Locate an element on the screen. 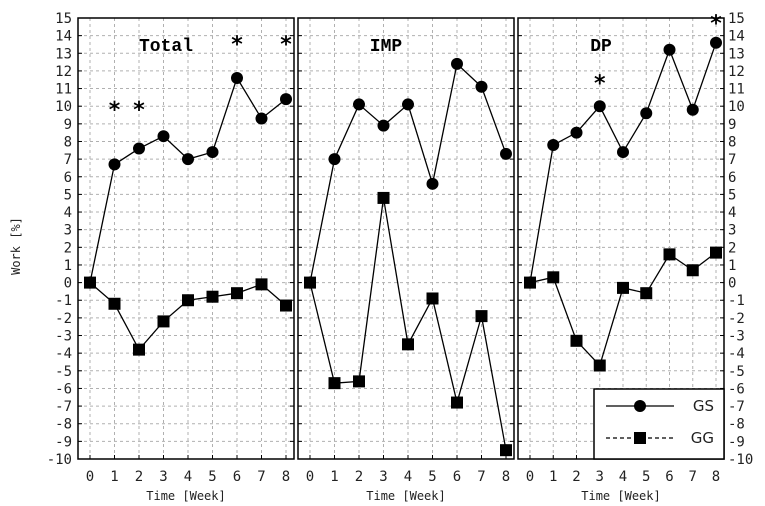 The height and width of the screenshot is (506, 765). legend-label-gs: GS is located at coordinates (703, 406).